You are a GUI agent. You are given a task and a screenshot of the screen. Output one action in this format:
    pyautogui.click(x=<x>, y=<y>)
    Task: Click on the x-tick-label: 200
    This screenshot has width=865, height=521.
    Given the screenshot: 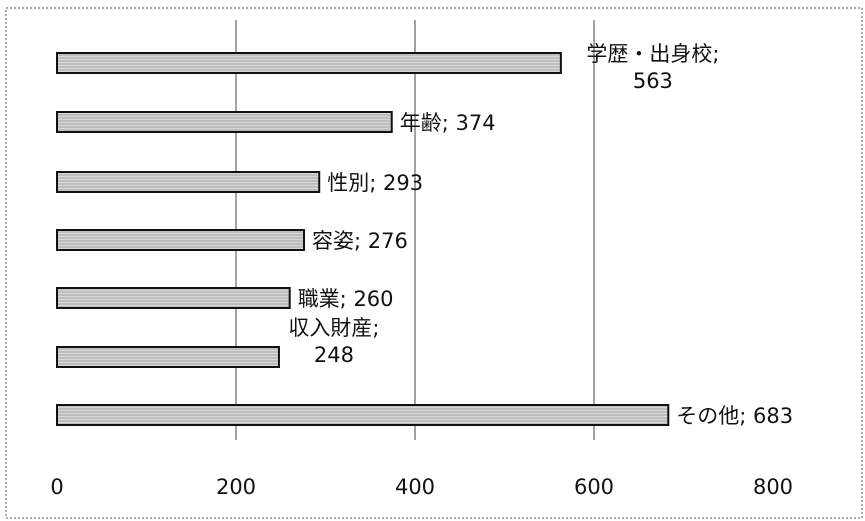 What is the action you would take?
    pyautogui.click(x=236, y=487)
    